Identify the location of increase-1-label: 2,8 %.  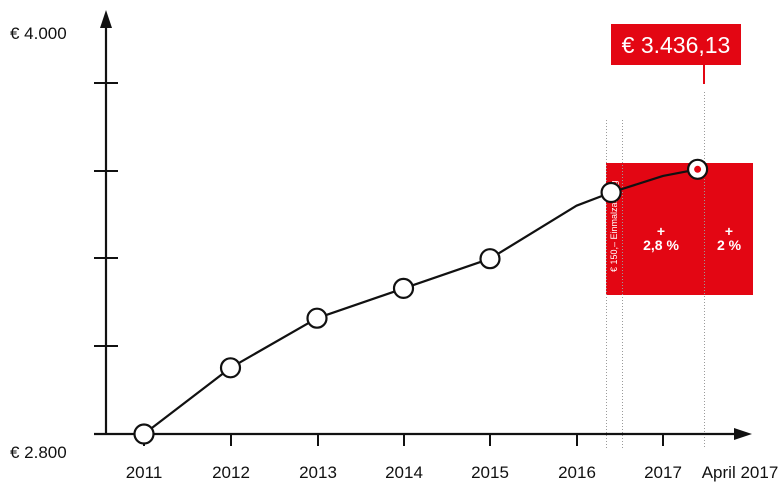
(661, 245).